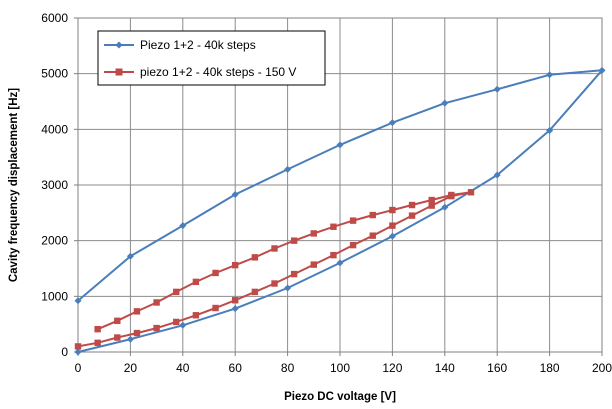 Image resolution: width=612 pixels, height=409 pixels. What do you see at coordinates (550, 368) in the screenshot?
I see `x-tick-label: 180` at bounding box center [550, 368].